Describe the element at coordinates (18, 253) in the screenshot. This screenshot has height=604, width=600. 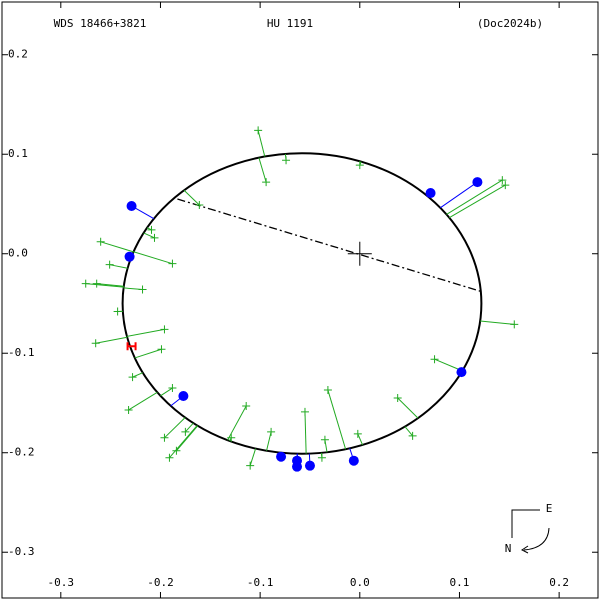
I see `y-tick-label: 0.0` at that location.